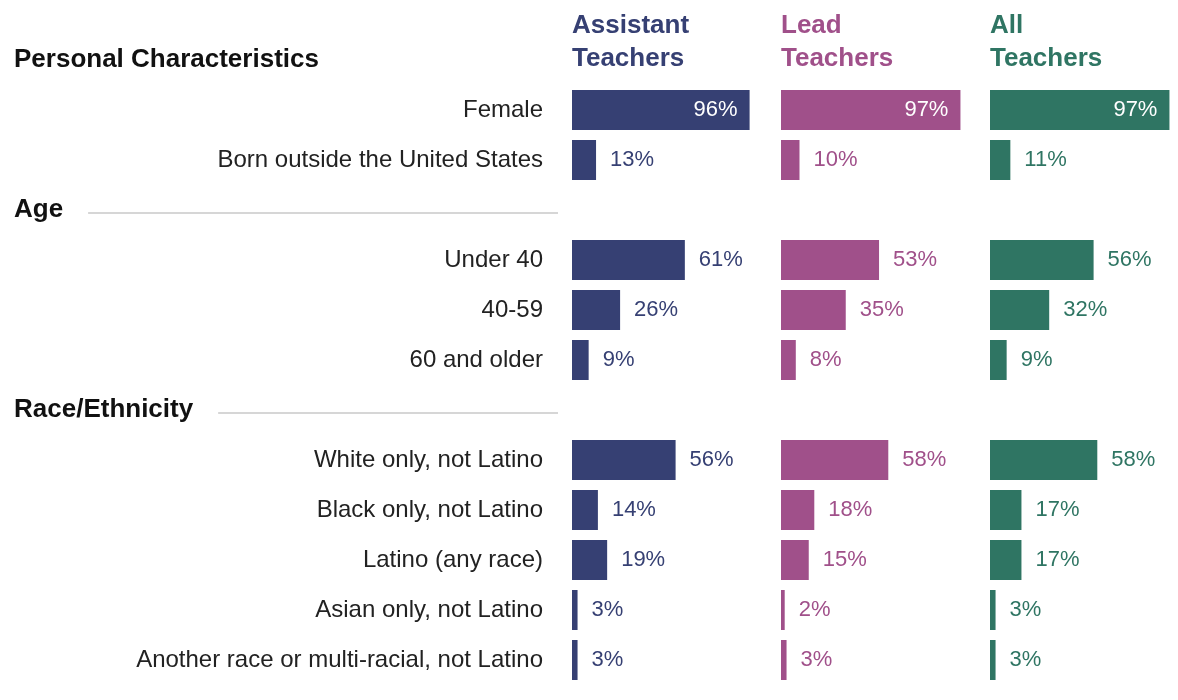 Image resolution: width=1178 pixels, height=700 pixels. Describe the element at coordinates (166, 58) in the screenshot. I see `text: Personal Characteristics` at that location.